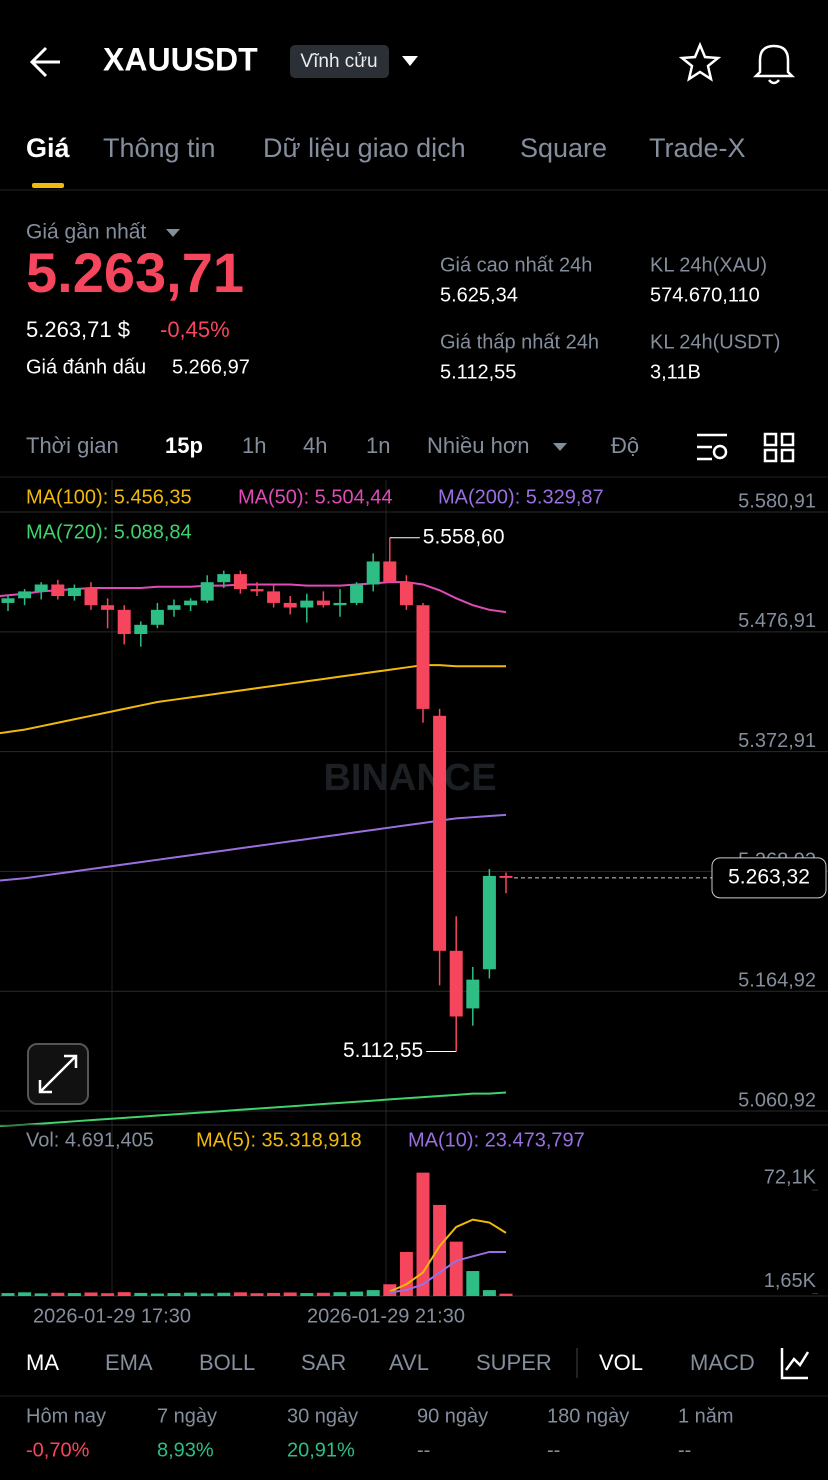 This screenshot has width=828, height=1480. What do you see at coordinates (195, 329) in the screenshot?
I see `change: -0,45%` at bounding box center [195, 329].